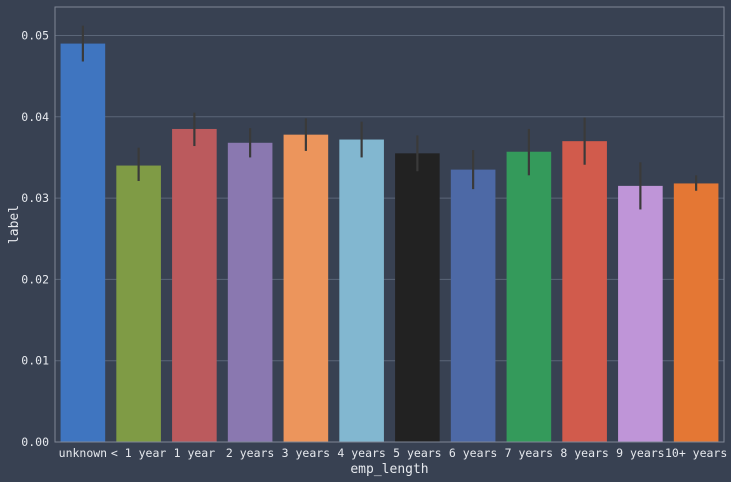  I want to click on x-axis-label: emp_length, so click(389, 469).